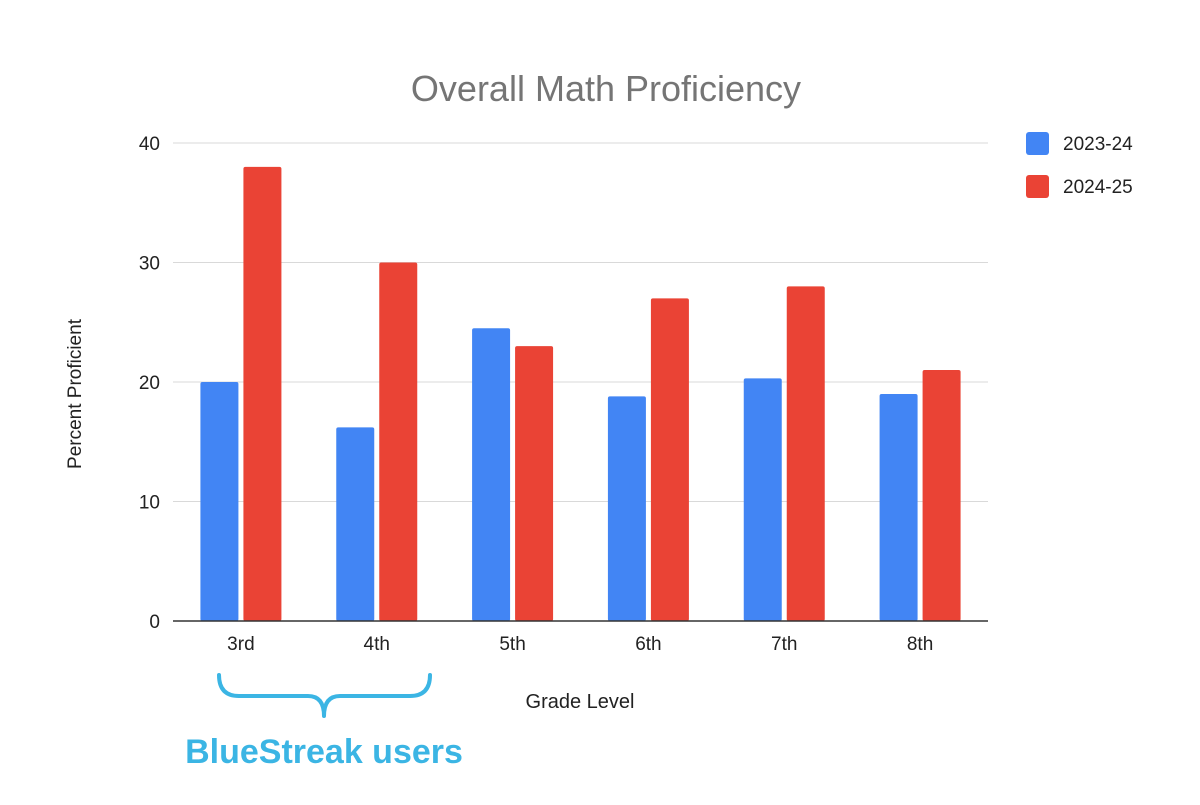 This screenshot has width=1200, height=805. Describe the element at coordinates (149, 144) in the screenshot. I see `y-tick-label: 40` at that location.